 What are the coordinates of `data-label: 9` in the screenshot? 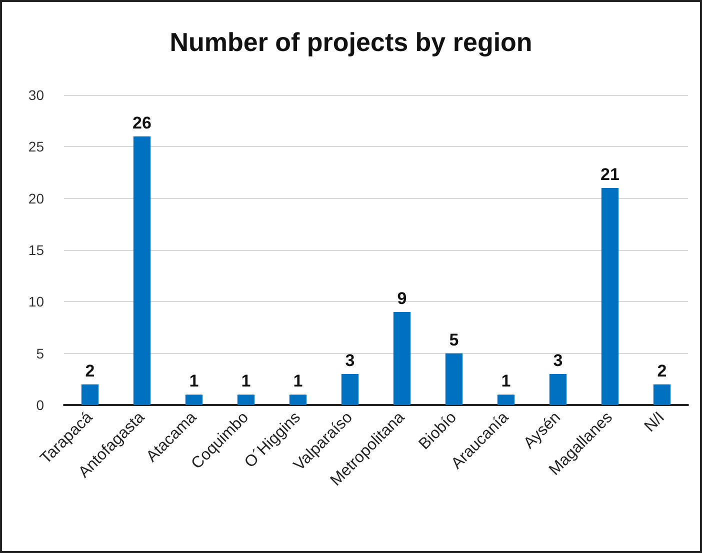 It's located at (402, 298).